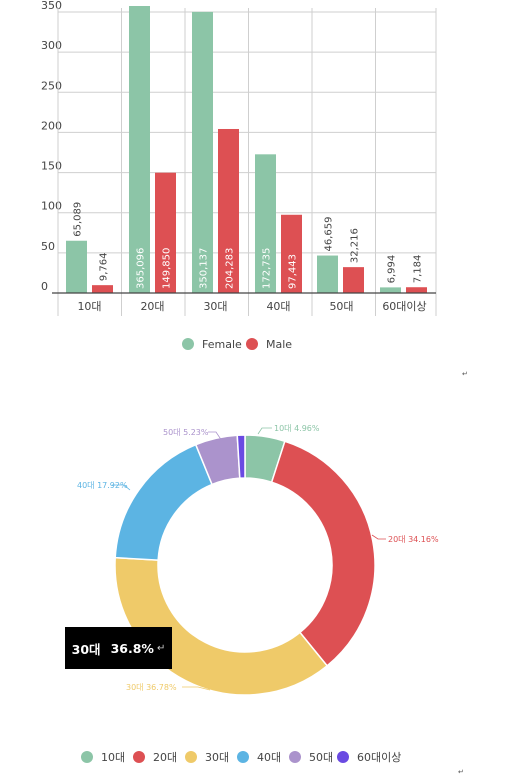 This screenshot has height=777, width=509. What do you see at coordinates (51, 206) in the screenshot?
I see `y-tick-label: 100` at bounding box center [51, 206].